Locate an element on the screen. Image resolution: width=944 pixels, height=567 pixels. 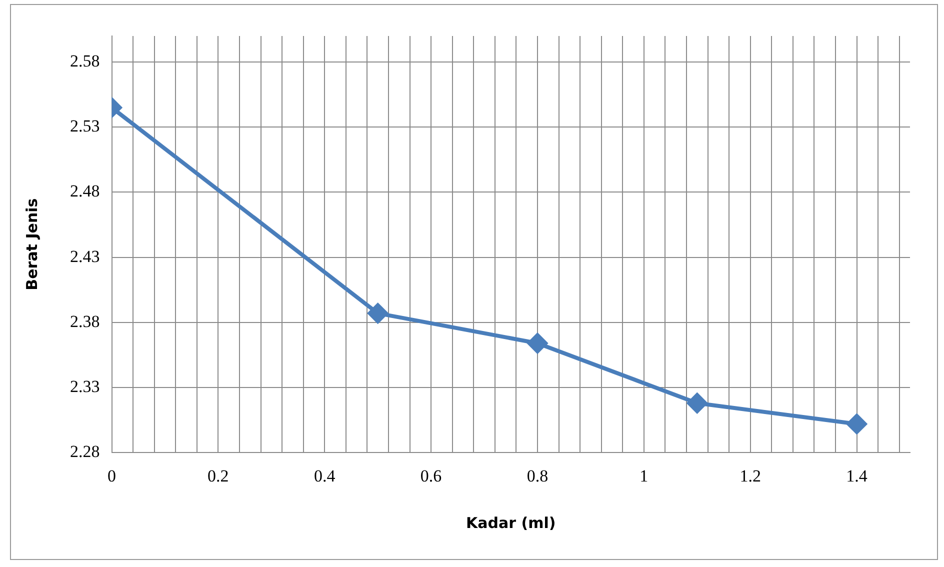
y-tick-label: 2.58 is located at coordinates (85, 61).